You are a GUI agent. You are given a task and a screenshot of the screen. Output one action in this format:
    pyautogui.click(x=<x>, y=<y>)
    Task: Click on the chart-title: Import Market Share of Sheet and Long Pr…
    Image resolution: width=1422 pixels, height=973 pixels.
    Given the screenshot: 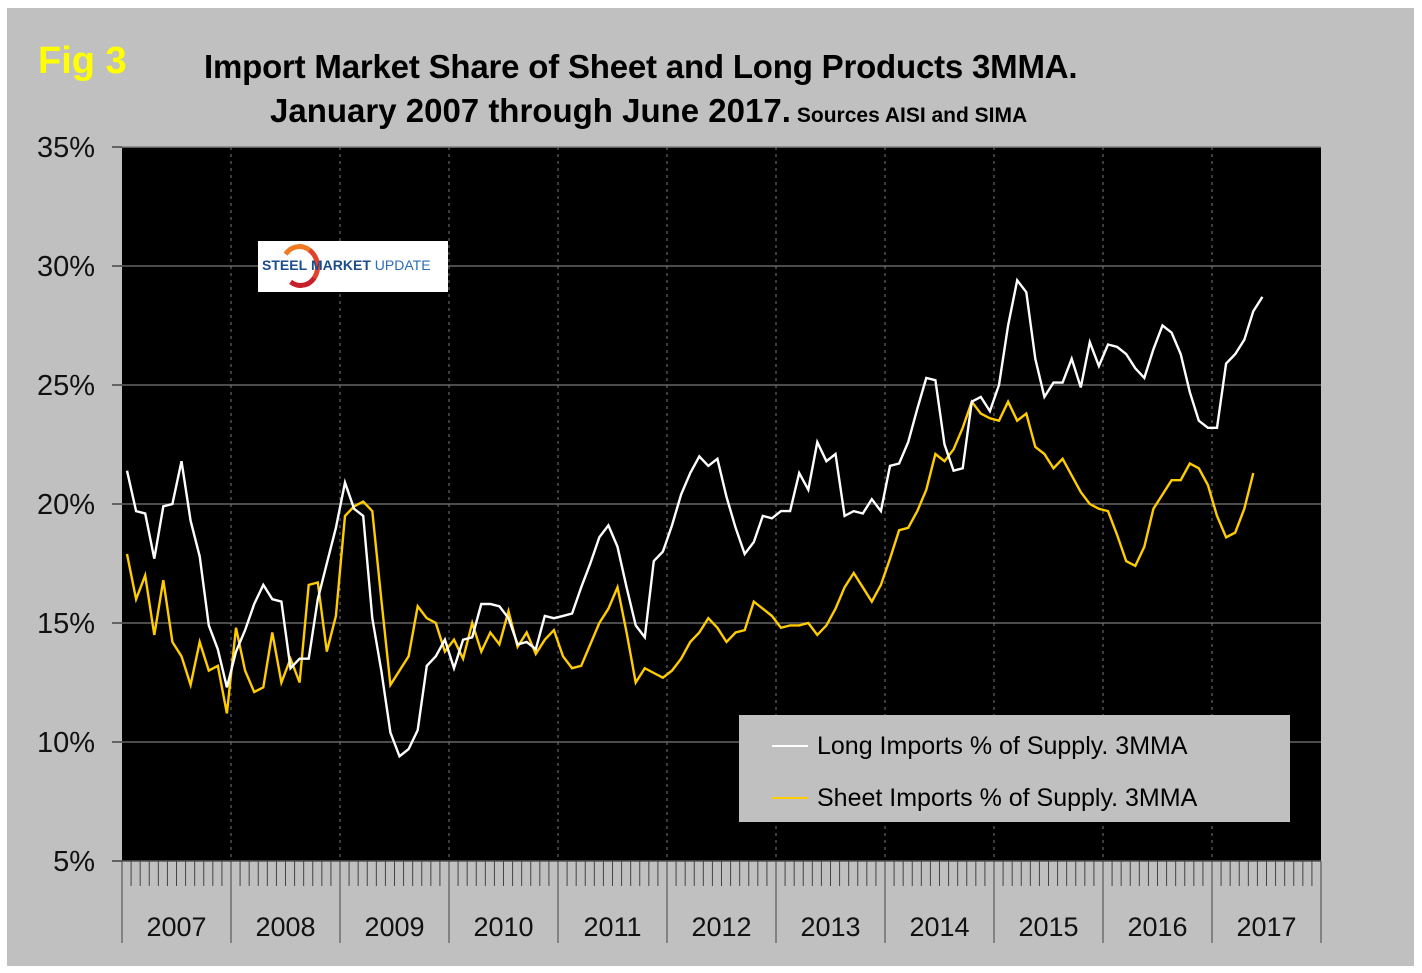 What is the action you would take?
    pyautogui.click(x=641, y=66)
    